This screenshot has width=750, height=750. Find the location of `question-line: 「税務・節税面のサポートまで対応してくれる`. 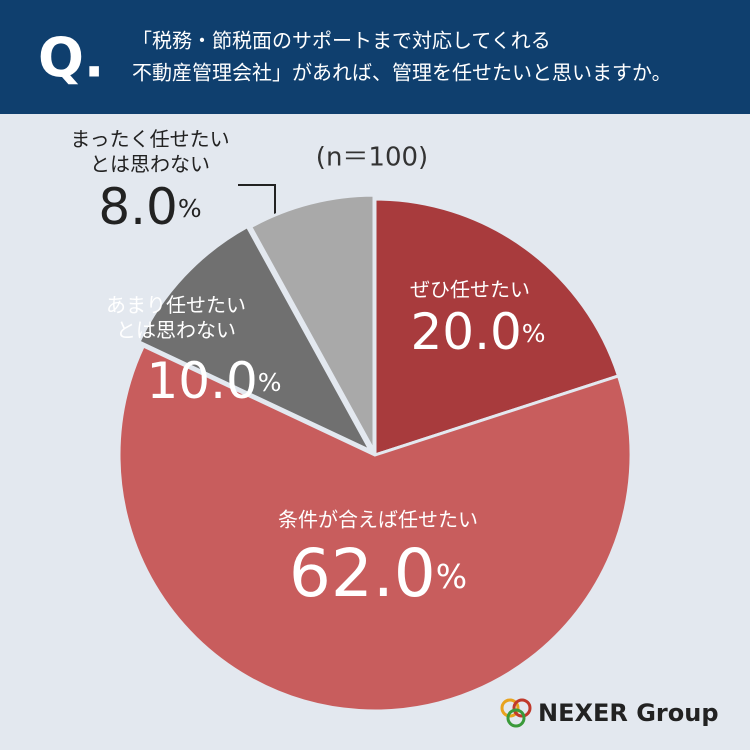

question-line: 「税務・節税面のサポートまで対応してくれる is located at coordinates (341, 41).